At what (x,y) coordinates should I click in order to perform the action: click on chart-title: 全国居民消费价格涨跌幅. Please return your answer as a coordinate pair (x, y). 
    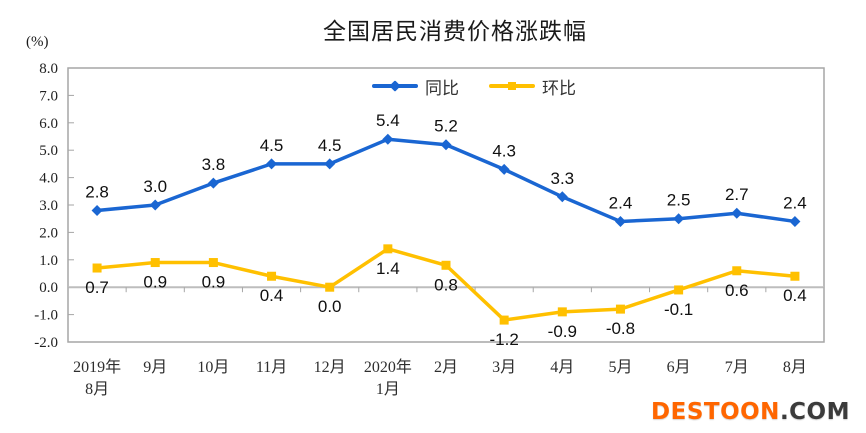
    Looking at the image, I should click on (455, 31).